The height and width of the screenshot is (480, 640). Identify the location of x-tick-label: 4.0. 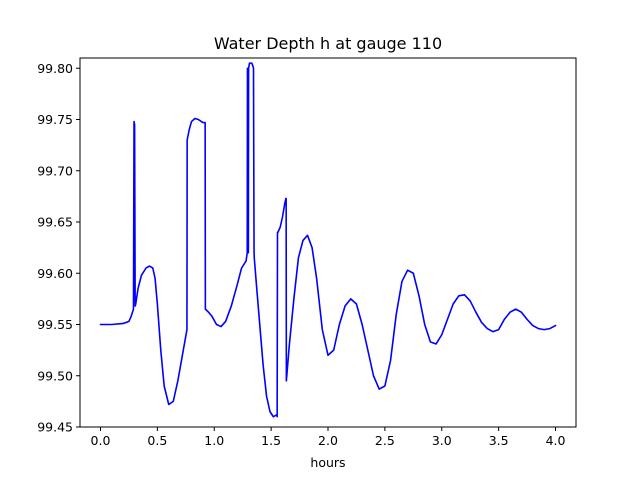
(556, 440).